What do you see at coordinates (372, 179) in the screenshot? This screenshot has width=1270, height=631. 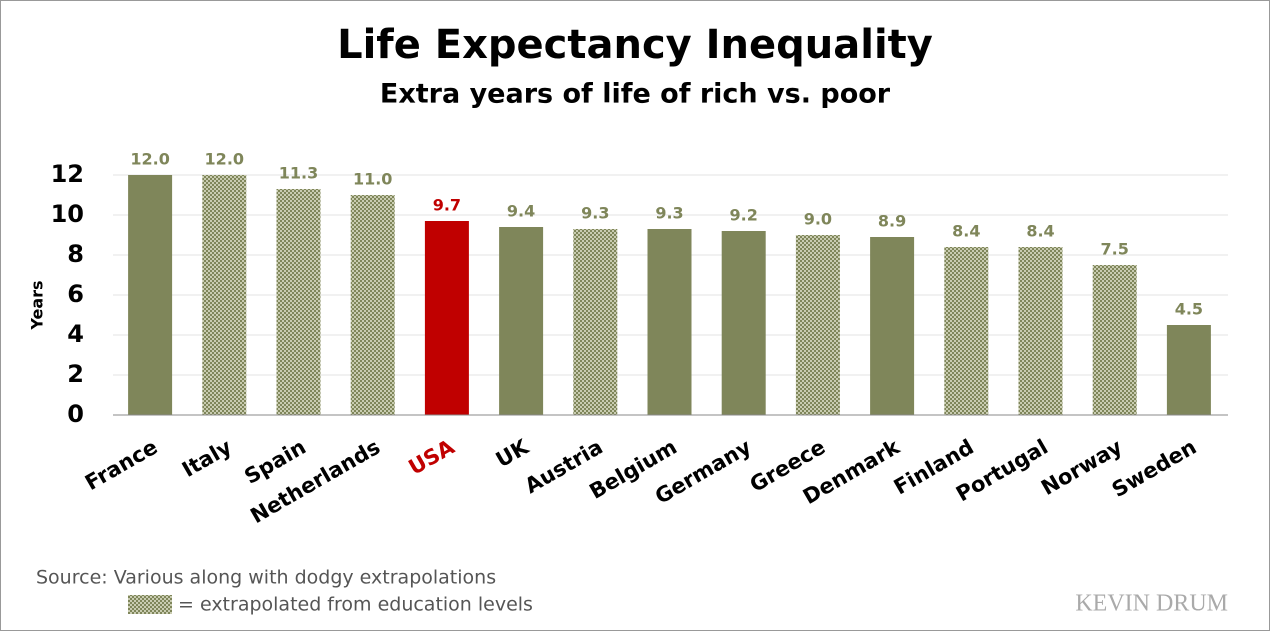 I see `value-label: 11.0` at bounding box center [372, 179].